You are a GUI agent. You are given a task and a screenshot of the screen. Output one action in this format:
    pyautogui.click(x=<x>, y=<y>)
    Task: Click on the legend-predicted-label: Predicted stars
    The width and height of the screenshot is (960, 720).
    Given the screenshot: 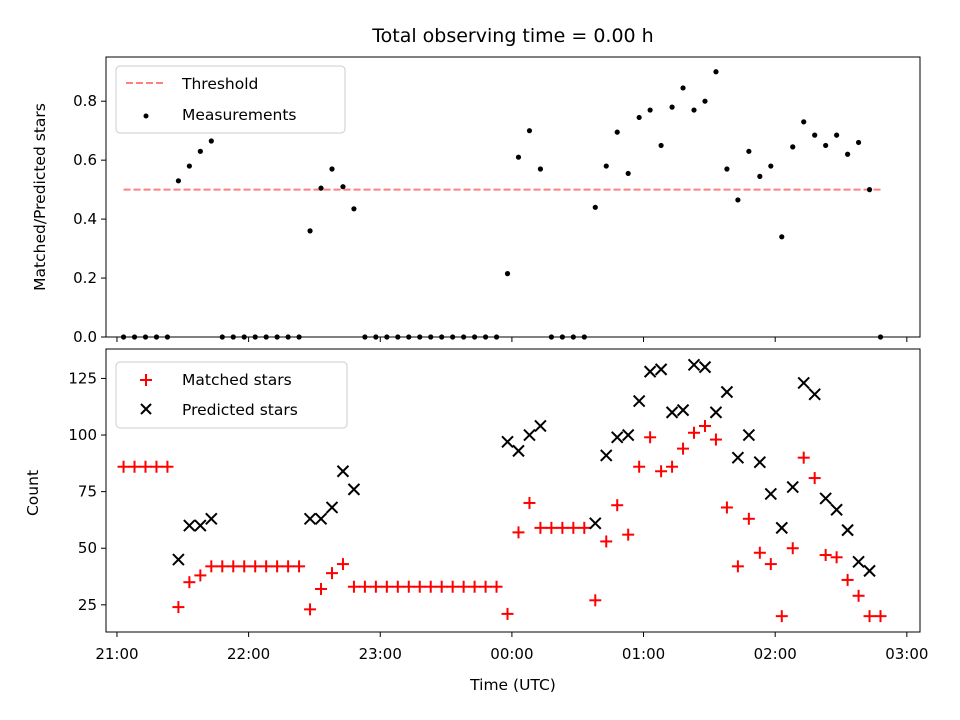 What is the action you would take?
    pyautogui.click(x=240, y=410)
    